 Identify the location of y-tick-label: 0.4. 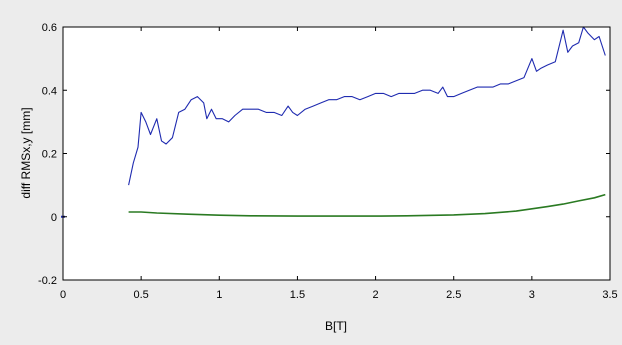
(49, 91).